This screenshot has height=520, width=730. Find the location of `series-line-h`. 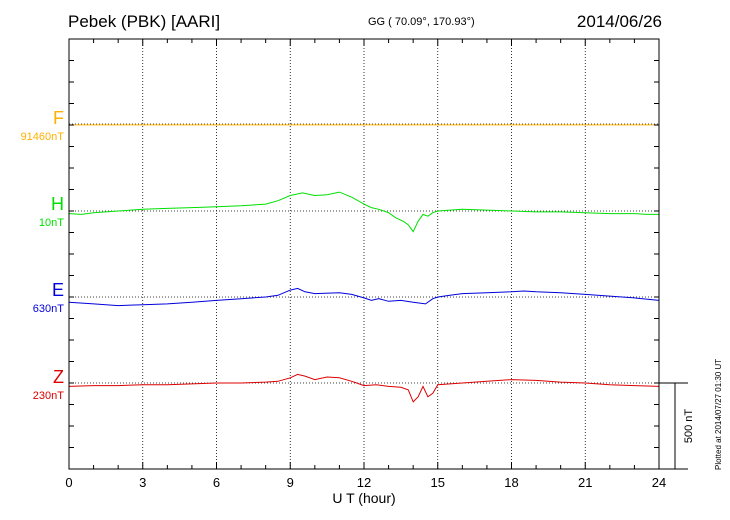

series-line-h is located at coordinates (363, 212).